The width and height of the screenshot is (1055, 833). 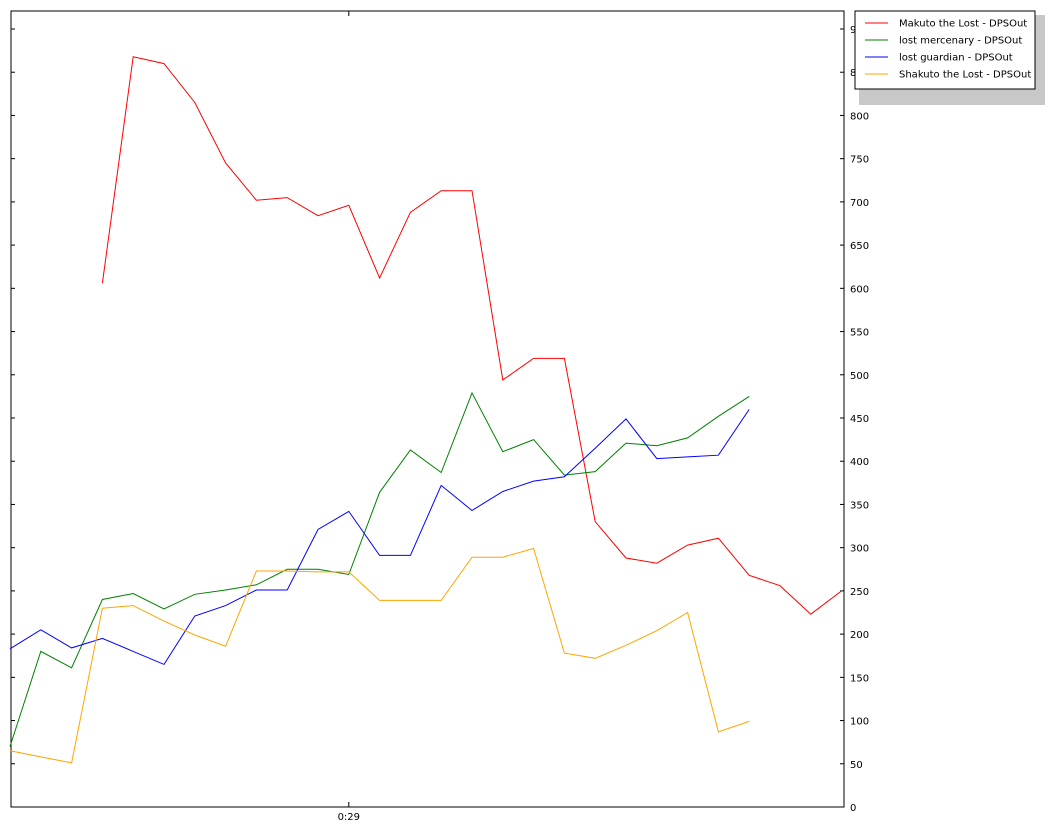 I want to click on y-tick-label: 250, so click(x=859, y=592).